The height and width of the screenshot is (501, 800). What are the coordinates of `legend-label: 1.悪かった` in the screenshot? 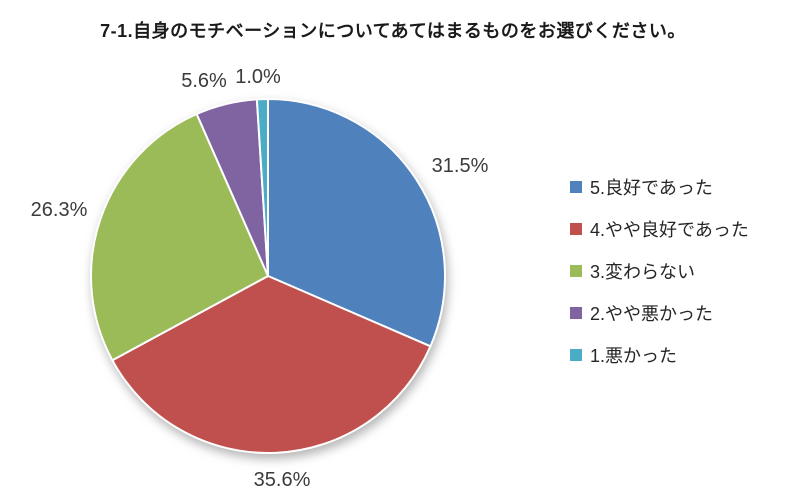 It's located at (634, 356).